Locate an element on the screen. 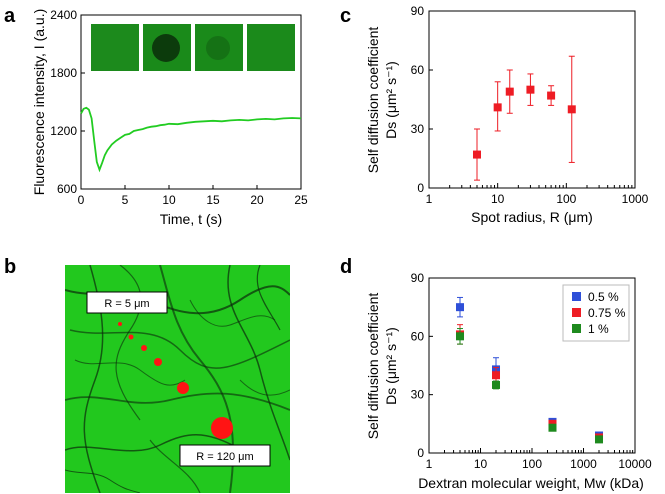 The width and height of the screenshot is (665, 494). legend-label: 1 % is located at coordinates (598, 329).